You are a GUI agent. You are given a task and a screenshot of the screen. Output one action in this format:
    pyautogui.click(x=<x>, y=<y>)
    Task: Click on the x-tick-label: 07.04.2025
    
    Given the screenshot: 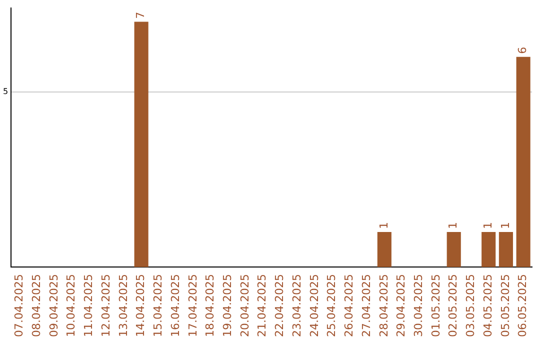 What is the action you would take?
    pyautogui.click(x=19, y=306)
    